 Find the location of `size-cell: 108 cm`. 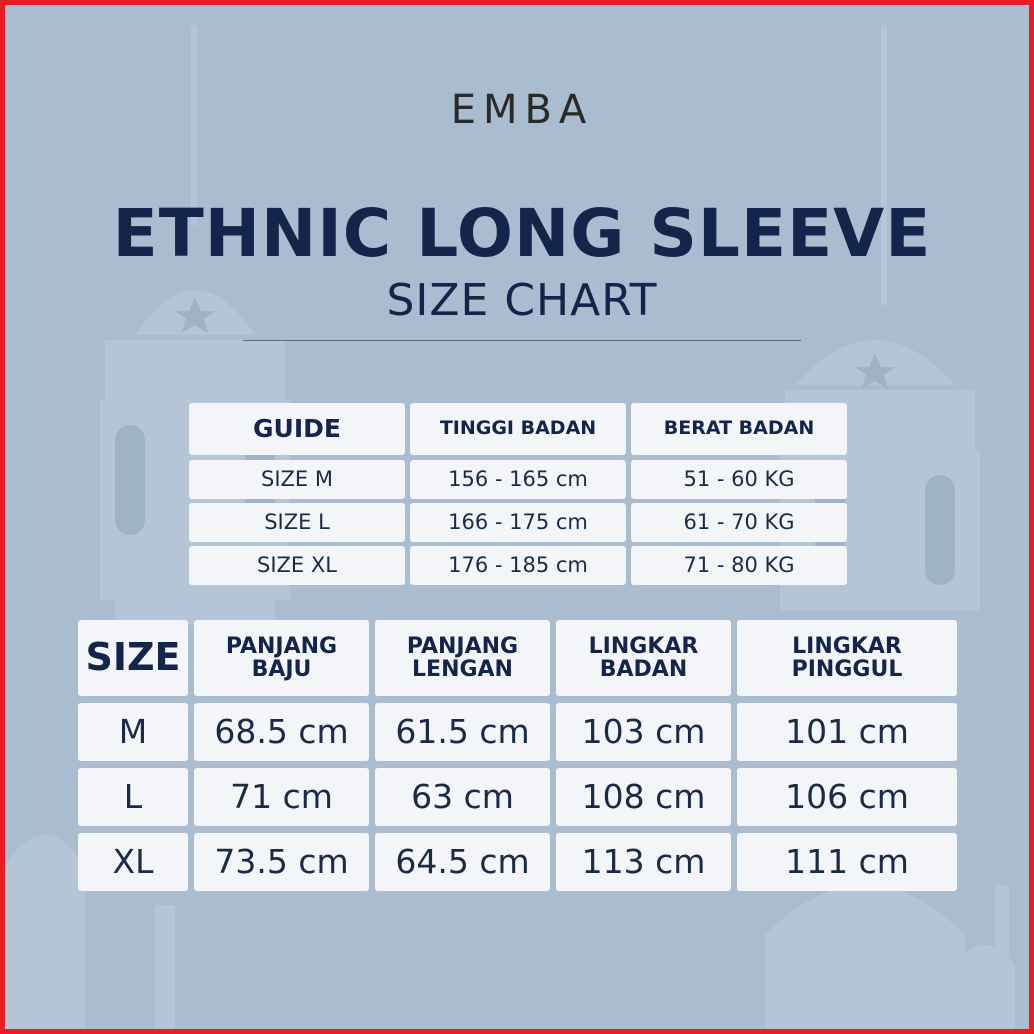

size-cell: 108 cm is located at coordinates (643, 797).